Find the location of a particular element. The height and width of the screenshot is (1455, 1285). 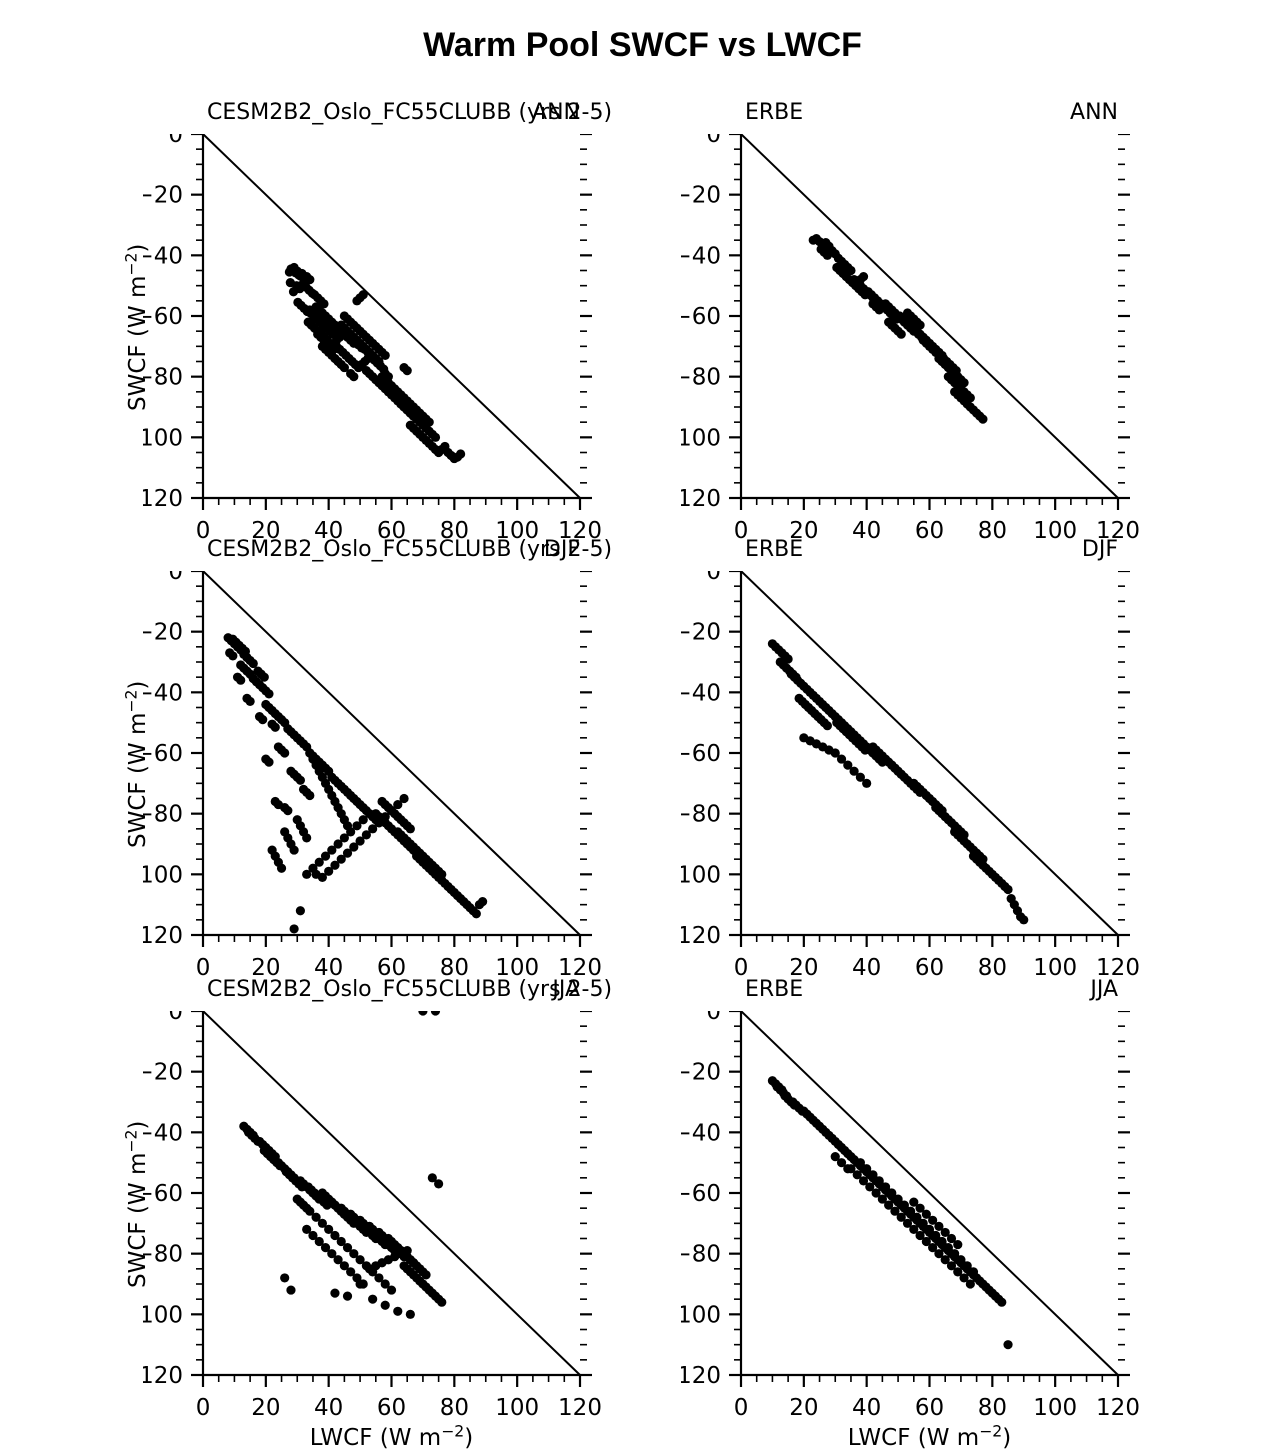

y-tick-label: −80 is located at coordinates (163, 815).